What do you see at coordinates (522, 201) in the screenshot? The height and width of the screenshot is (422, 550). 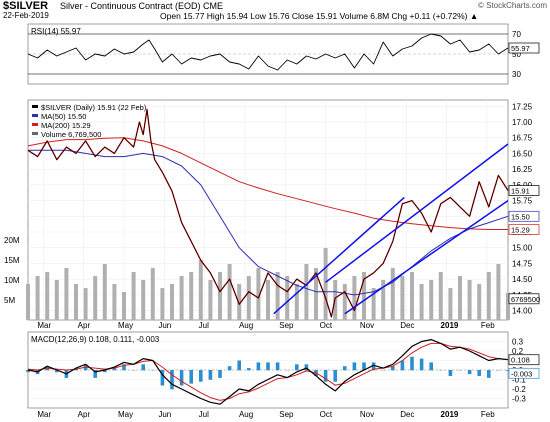 I see `price-tick-label: 15.75` at bounding box center [522, 201].